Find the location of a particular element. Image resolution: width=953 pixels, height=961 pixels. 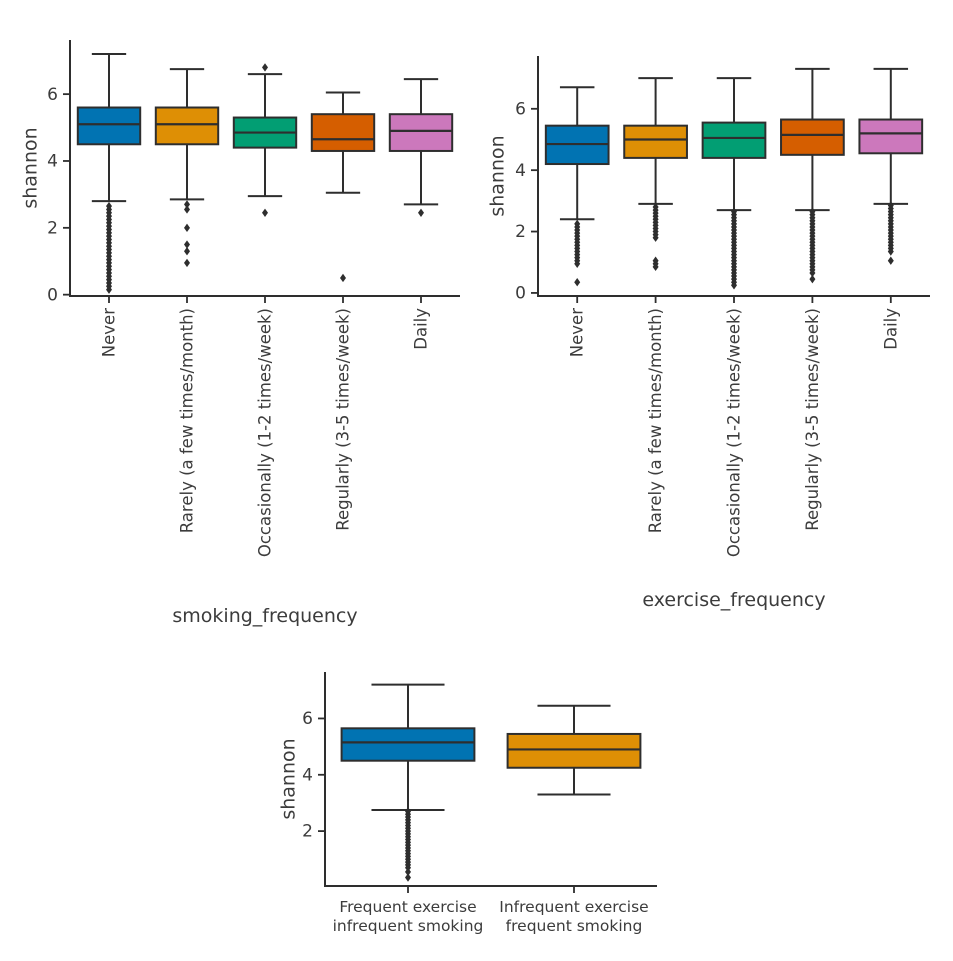

box-infrequent-exercise-frequent-smoking: Infrequent exercise frequent smoking is located at coordinates (574, 819).